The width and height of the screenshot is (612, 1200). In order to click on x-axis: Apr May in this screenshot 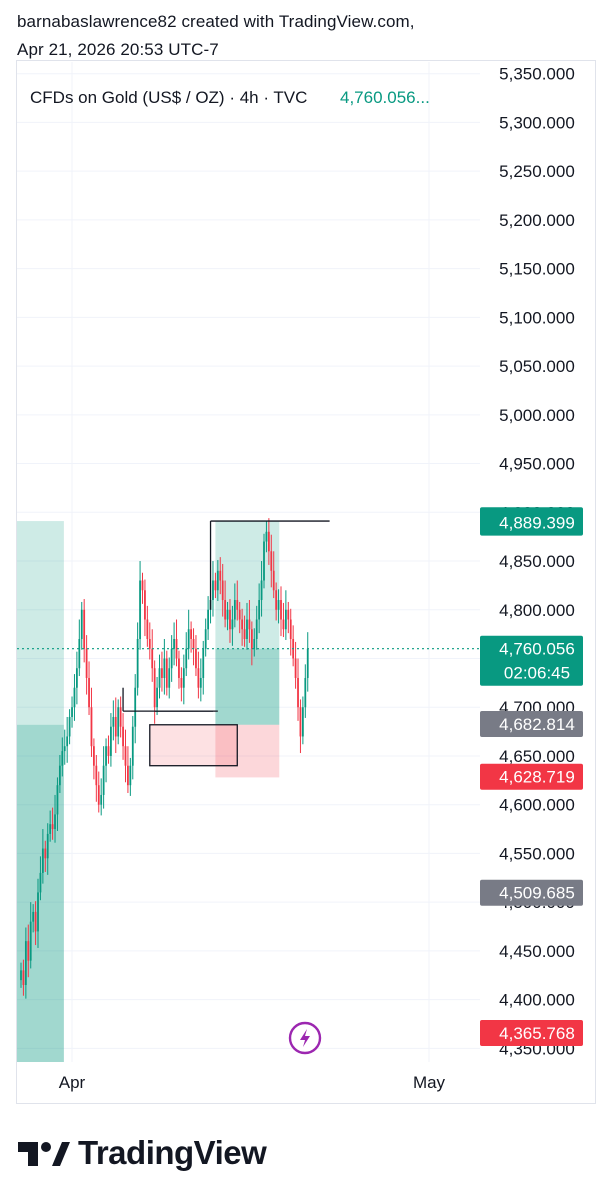, I will do `click(252, 1082)`.